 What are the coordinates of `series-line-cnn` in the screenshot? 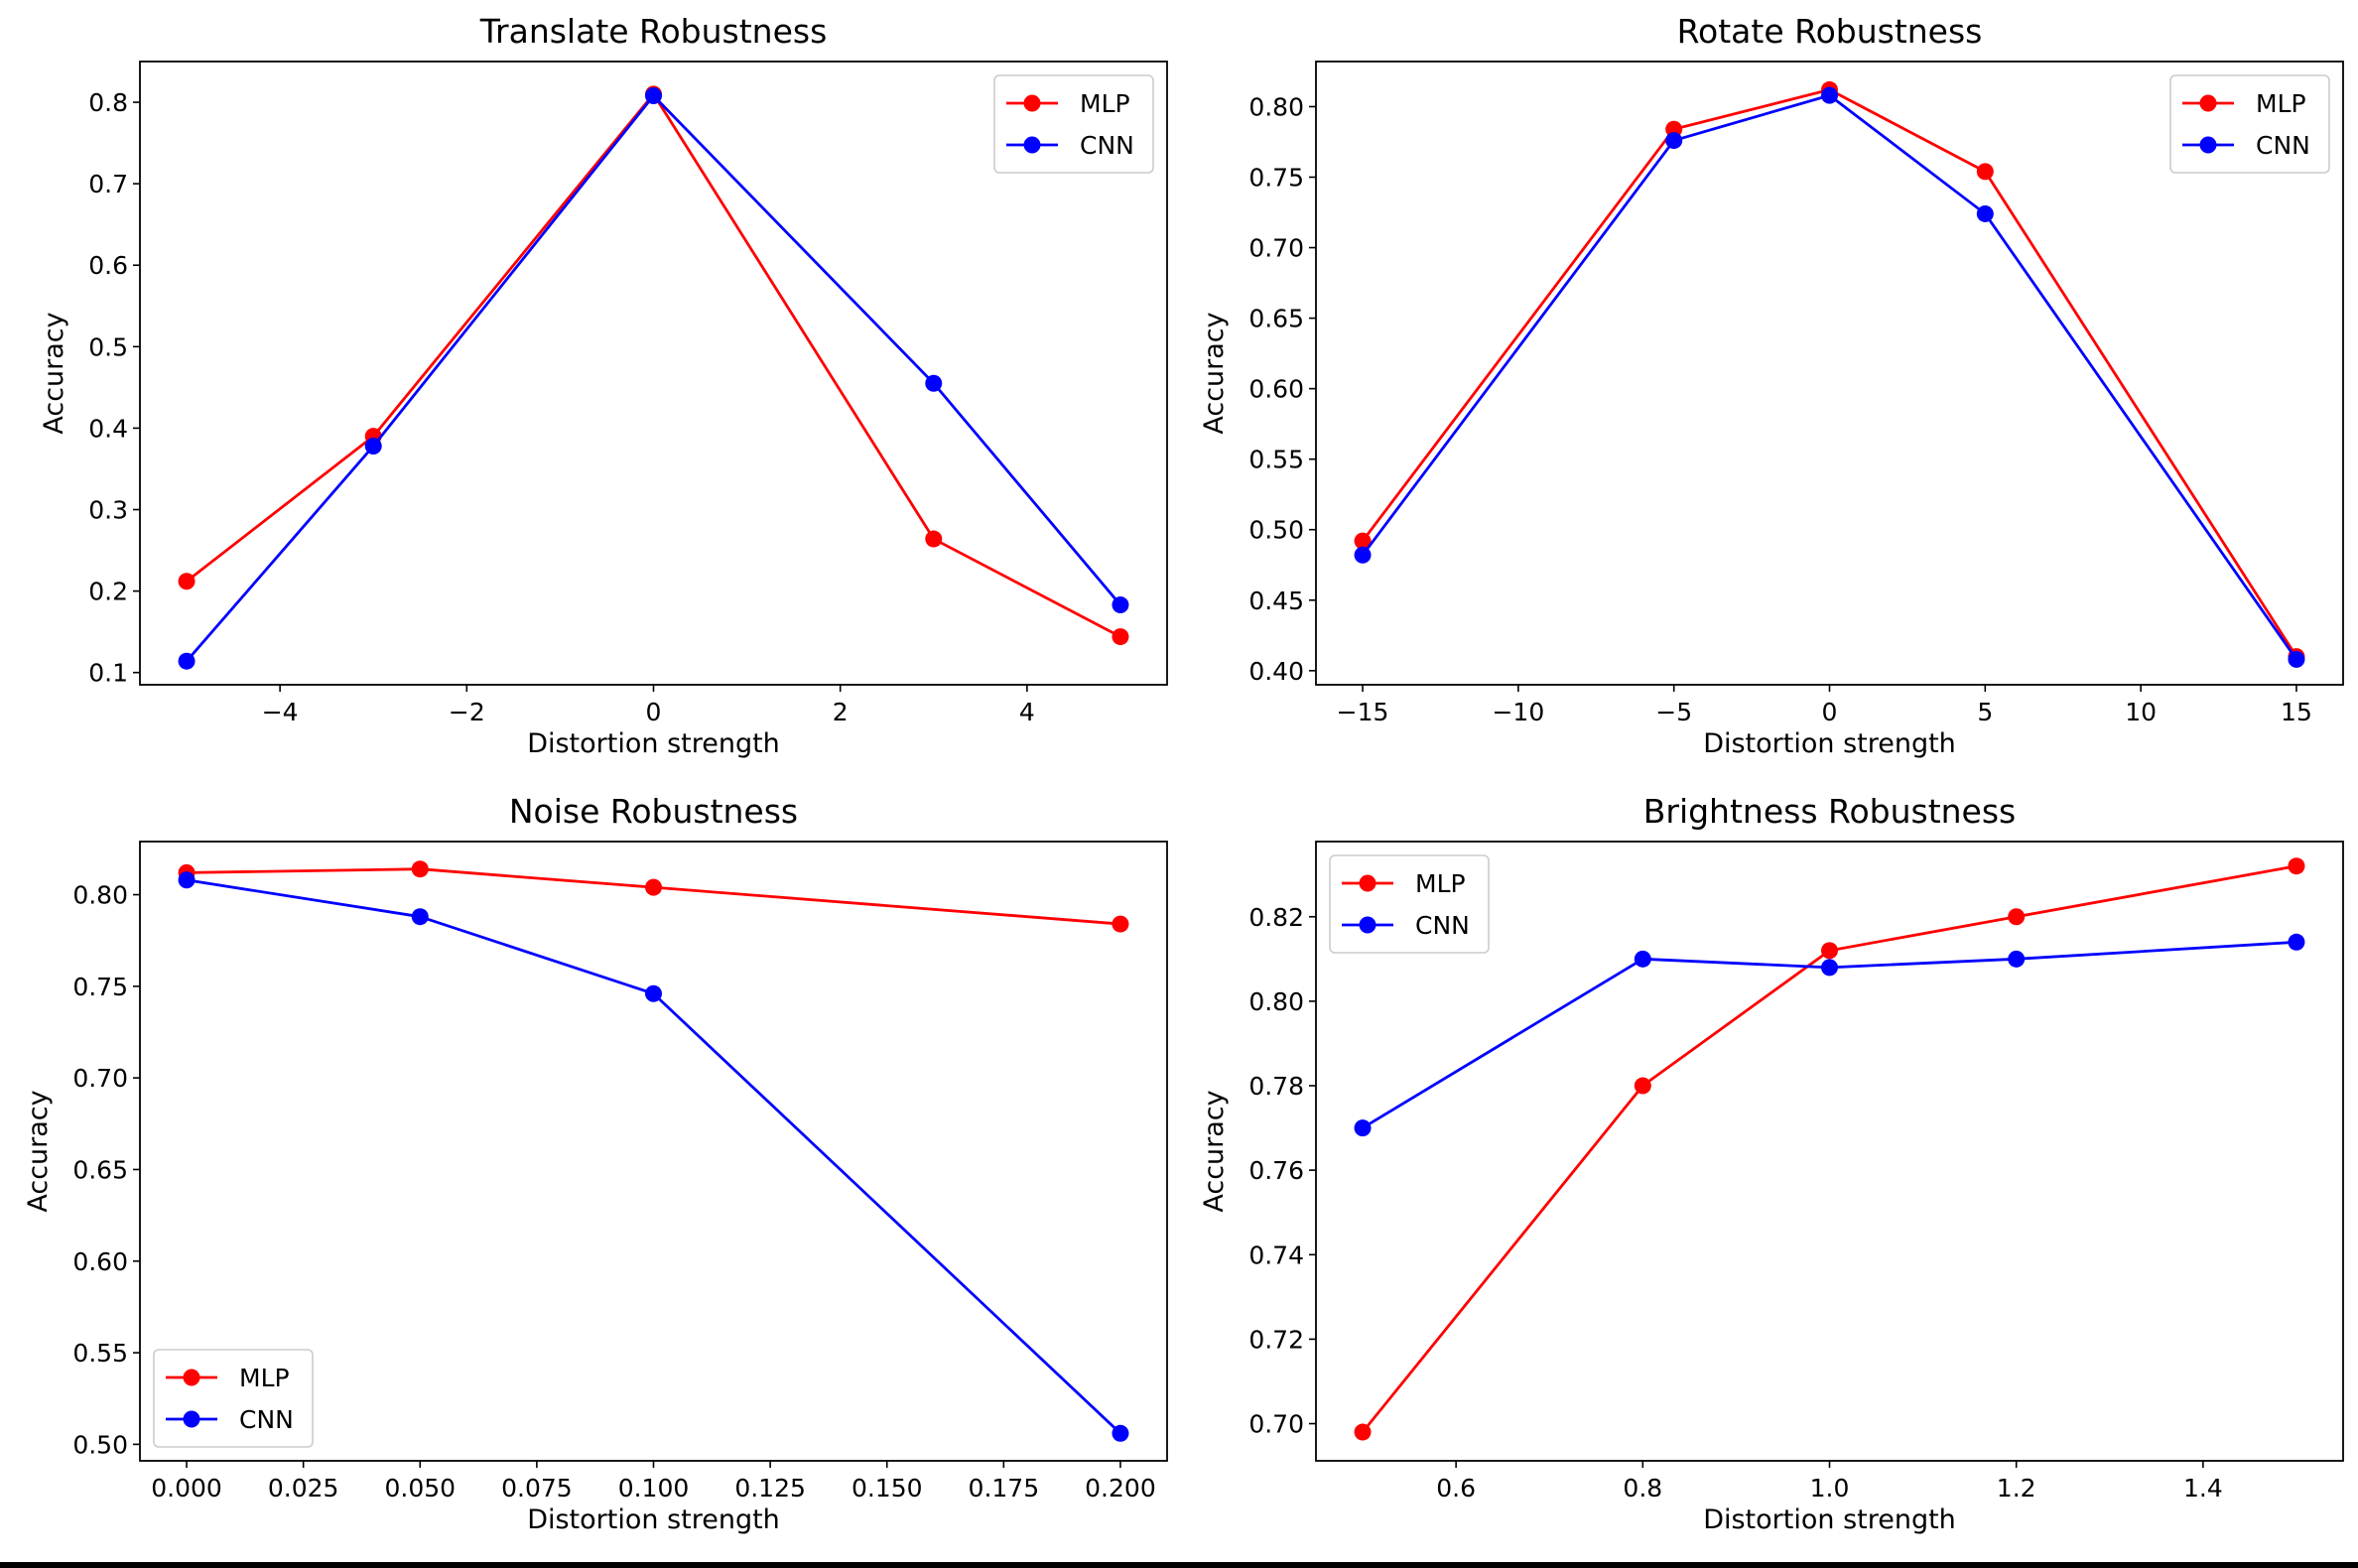 It's located at (653, 1156).